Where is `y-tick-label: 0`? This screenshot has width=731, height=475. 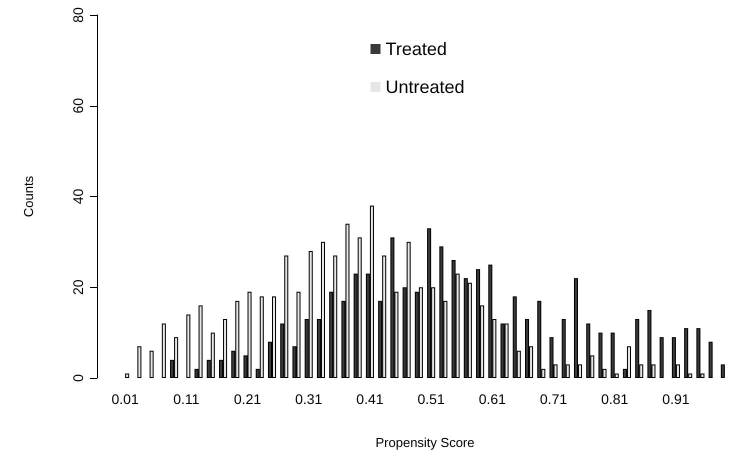
y-tick-label: 0 is located at coordinates (78, 378).